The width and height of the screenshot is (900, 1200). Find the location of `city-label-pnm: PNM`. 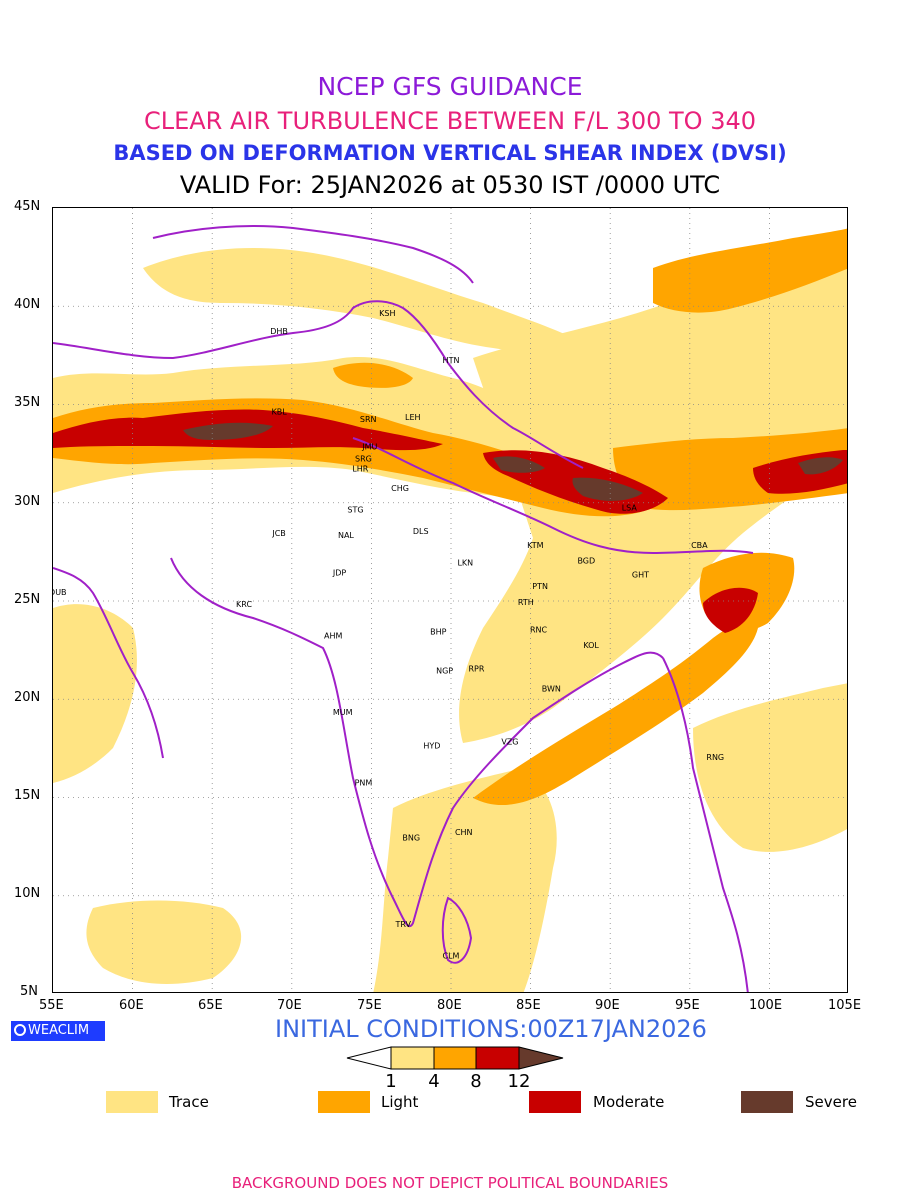

city-label-pnm: PNM is located at coordinates (364, 783).